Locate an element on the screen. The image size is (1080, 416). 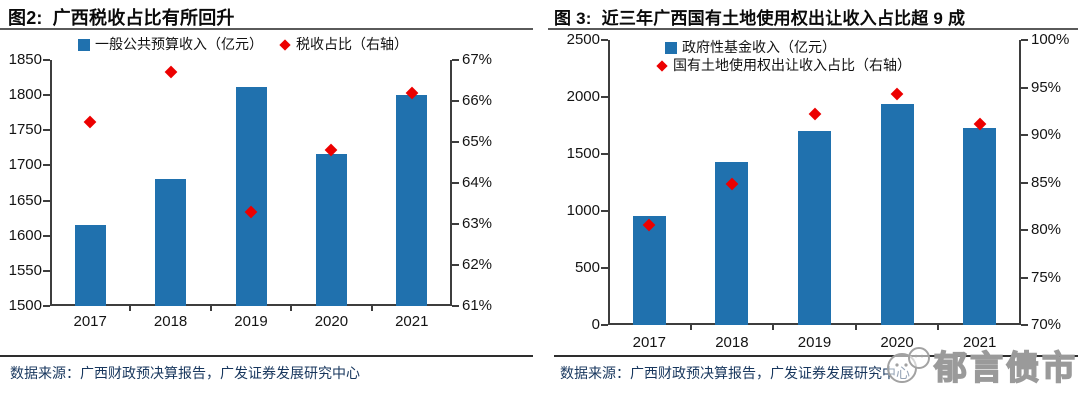
y-axis-label: 95% is located at coordinates (1046, 87).